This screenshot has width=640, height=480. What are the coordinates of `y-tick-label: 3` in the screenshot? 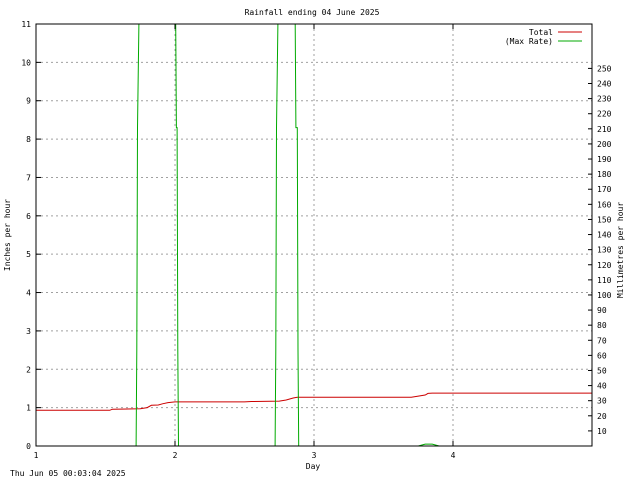 It's located at (28, 331).